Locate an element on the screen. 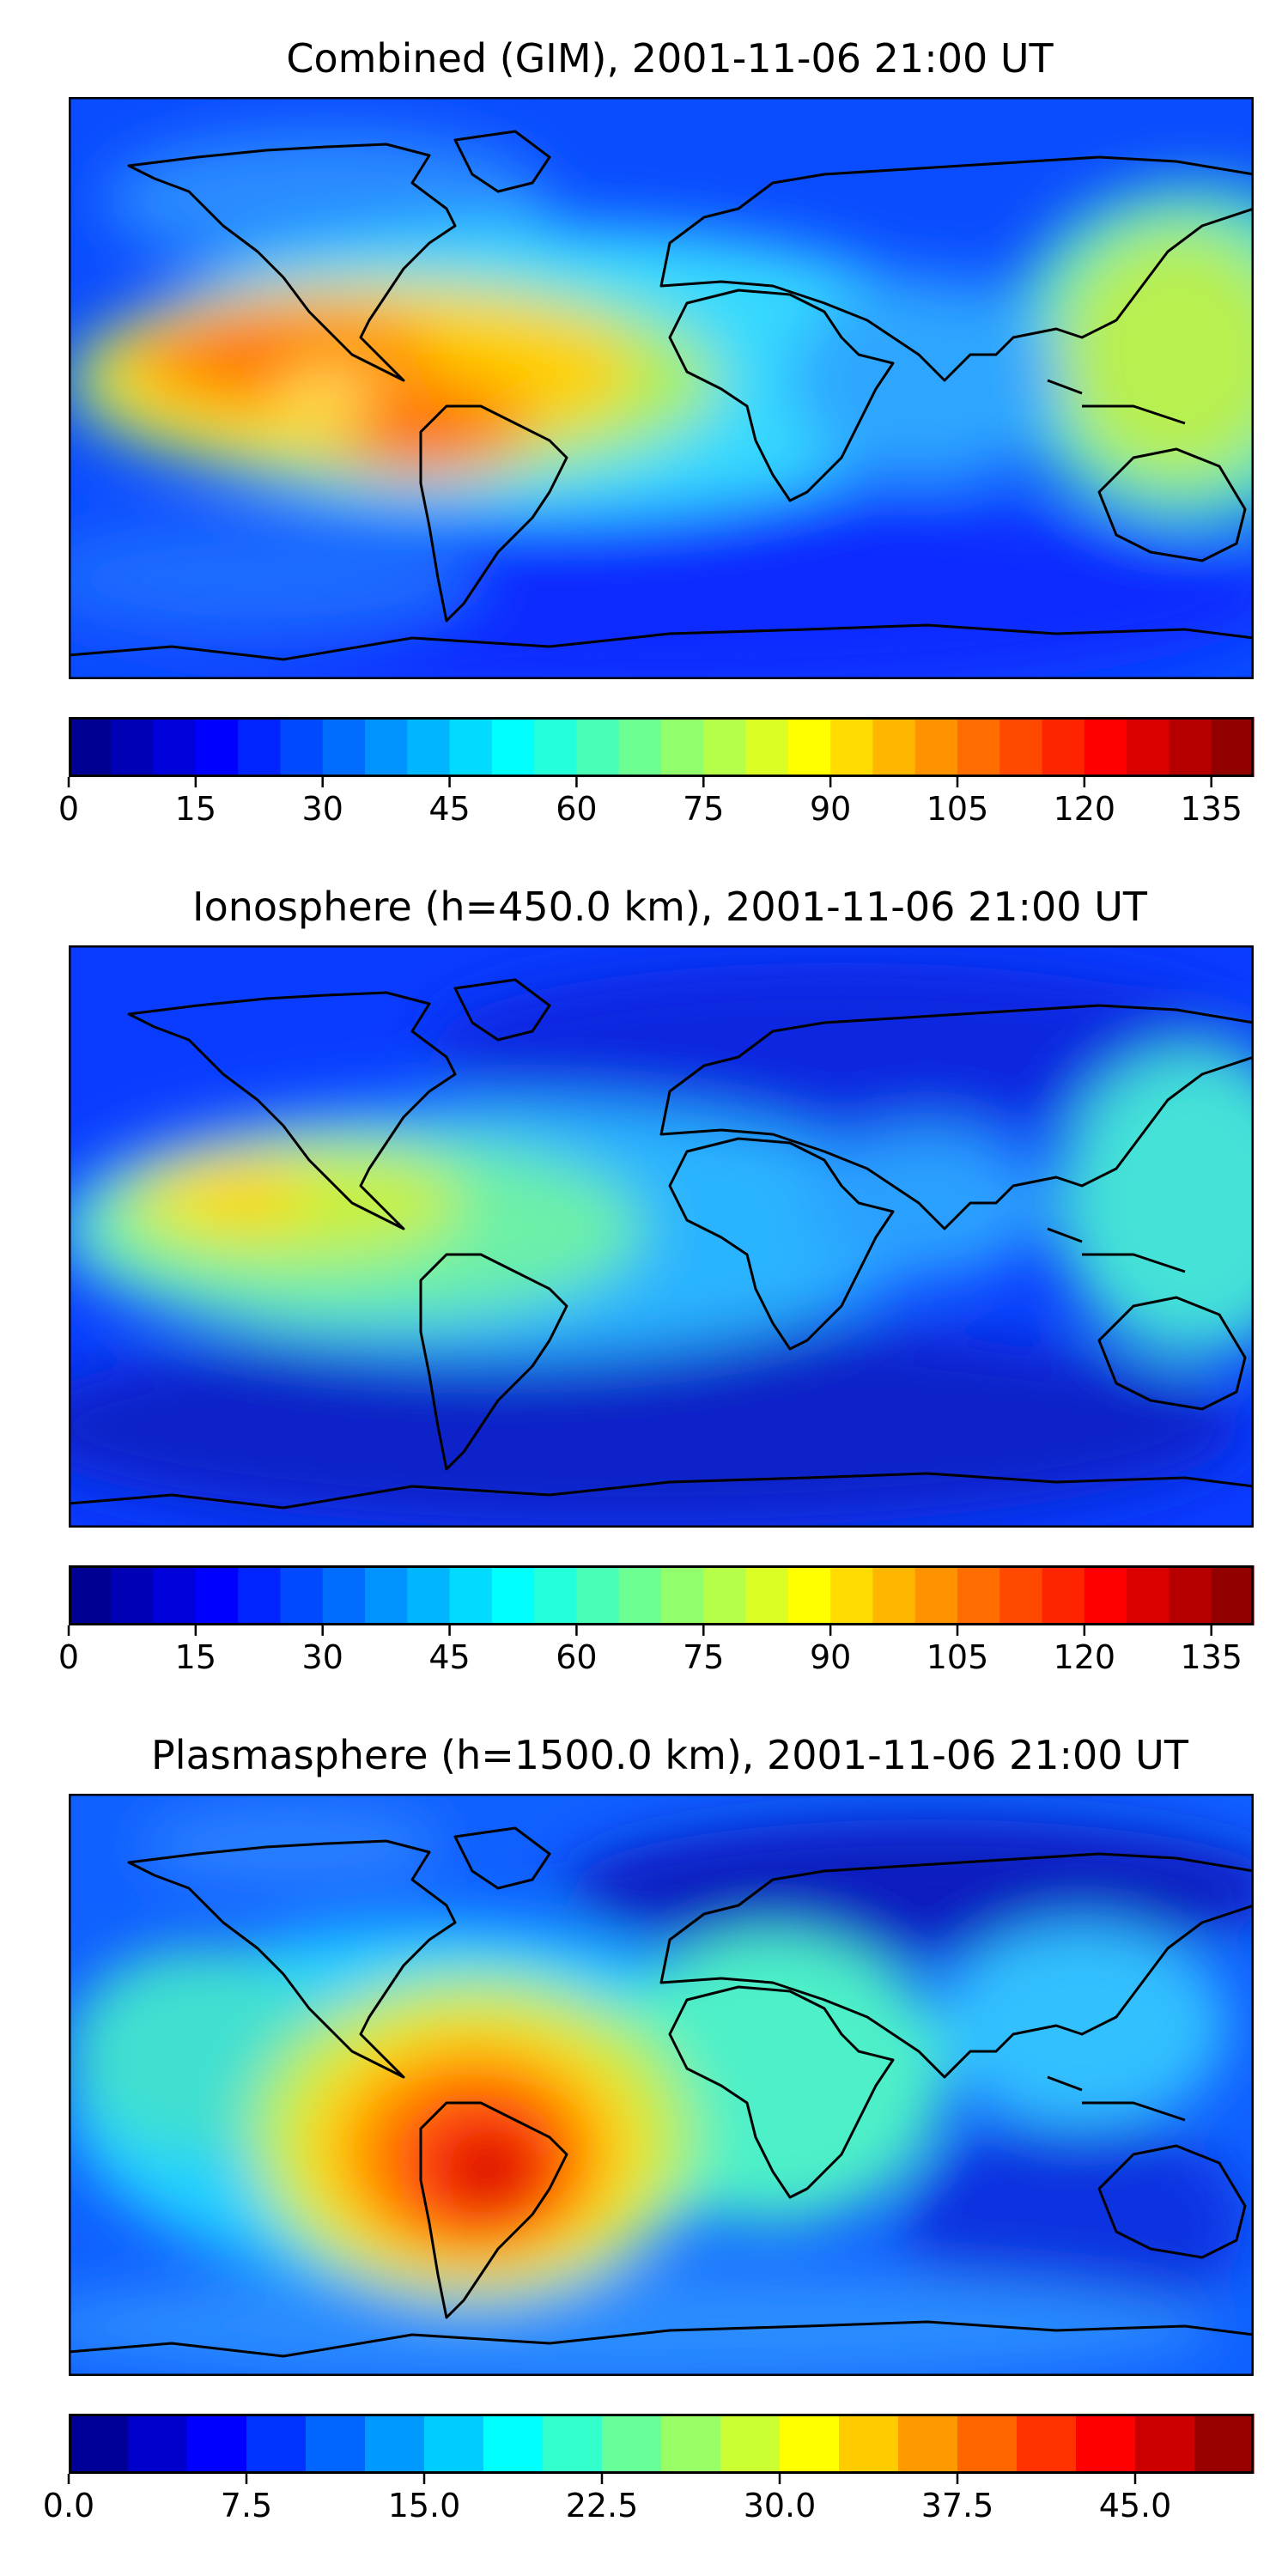 The image size is (1288, 2576). colorbar-1-frame is located at coordinates (662, 1595).